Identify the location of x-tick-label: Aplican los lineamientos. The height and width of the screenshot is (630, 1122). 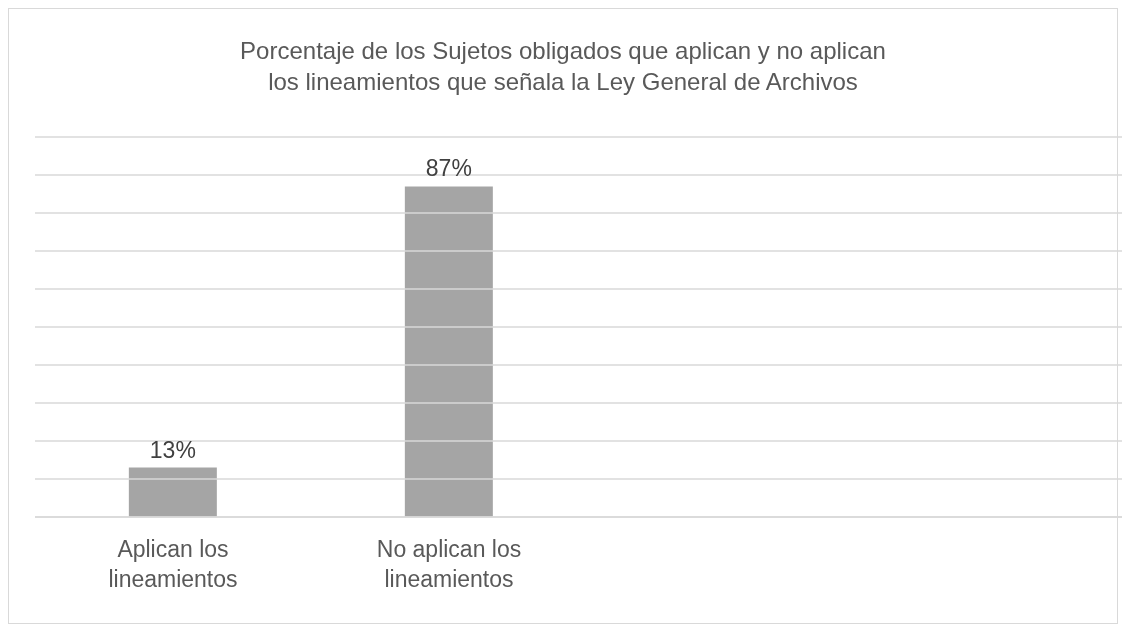
(173, 564).